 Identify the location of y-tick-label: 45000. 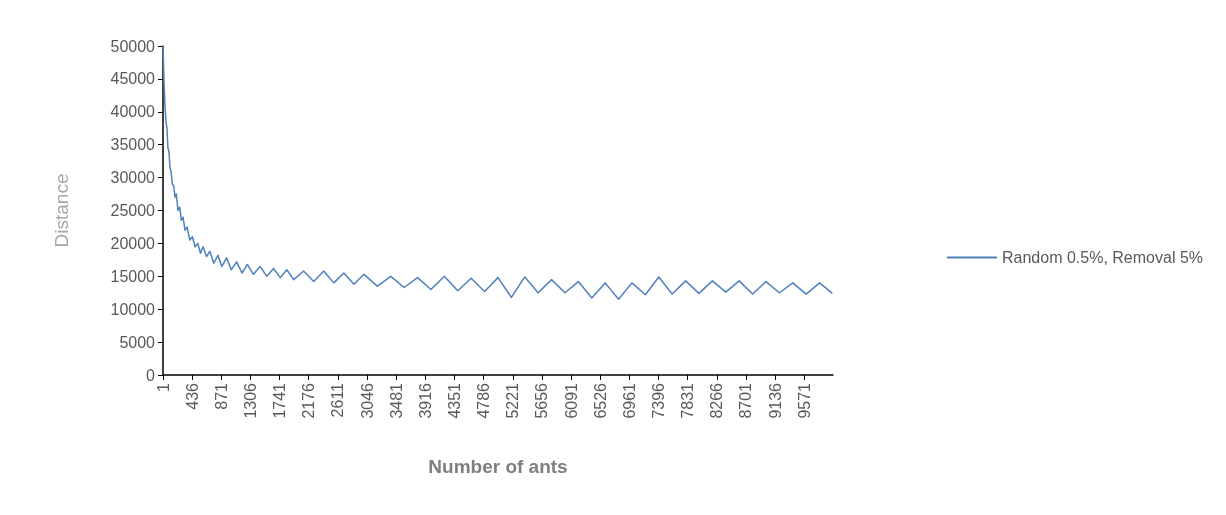
(133, 79).